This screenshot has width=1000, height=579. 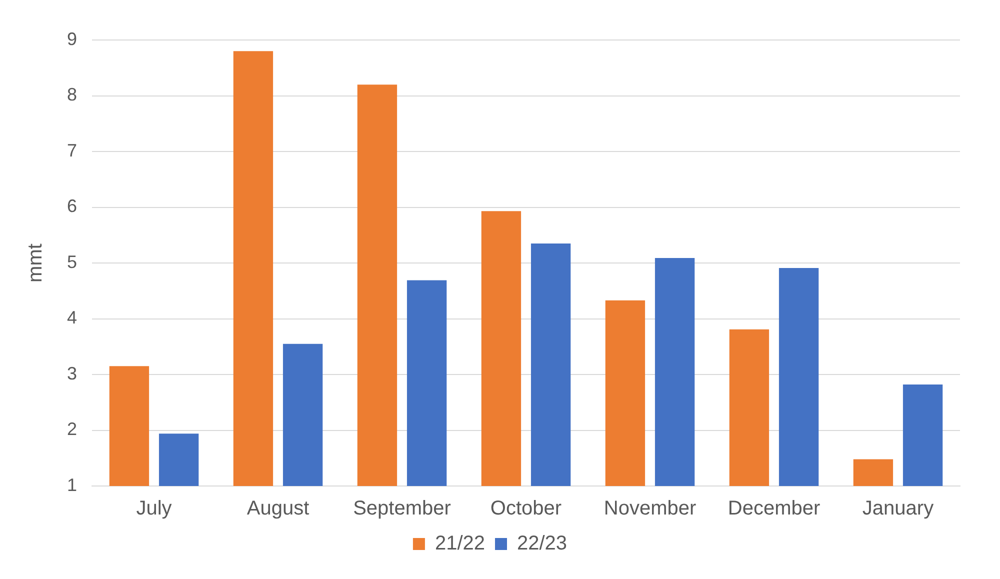 What do you see at coordinates (72, 484) in the screenshot?
I see `y-tick-label: 1` at bounding box center [72, 484].